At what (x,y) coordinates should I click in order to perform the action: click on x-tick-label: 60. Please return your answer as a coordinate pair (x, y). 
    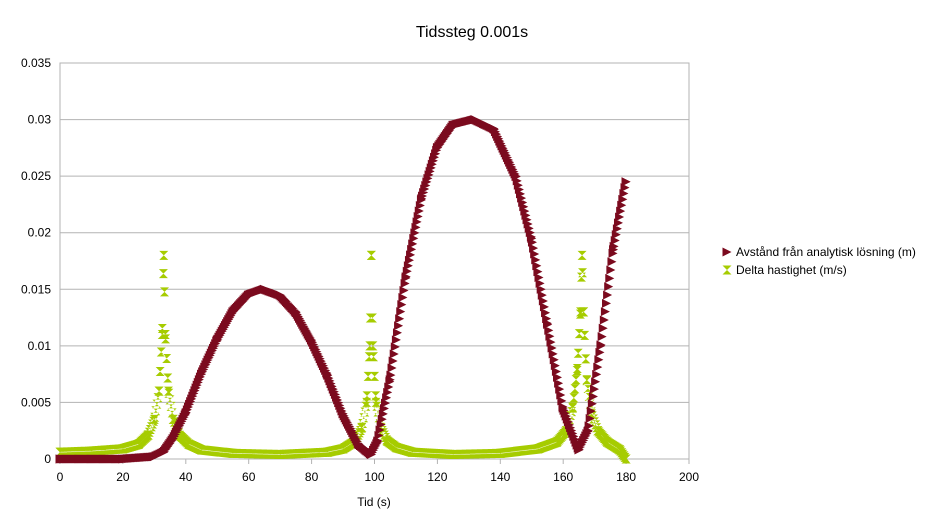
    Looking at the image, I should click on (249, 477).